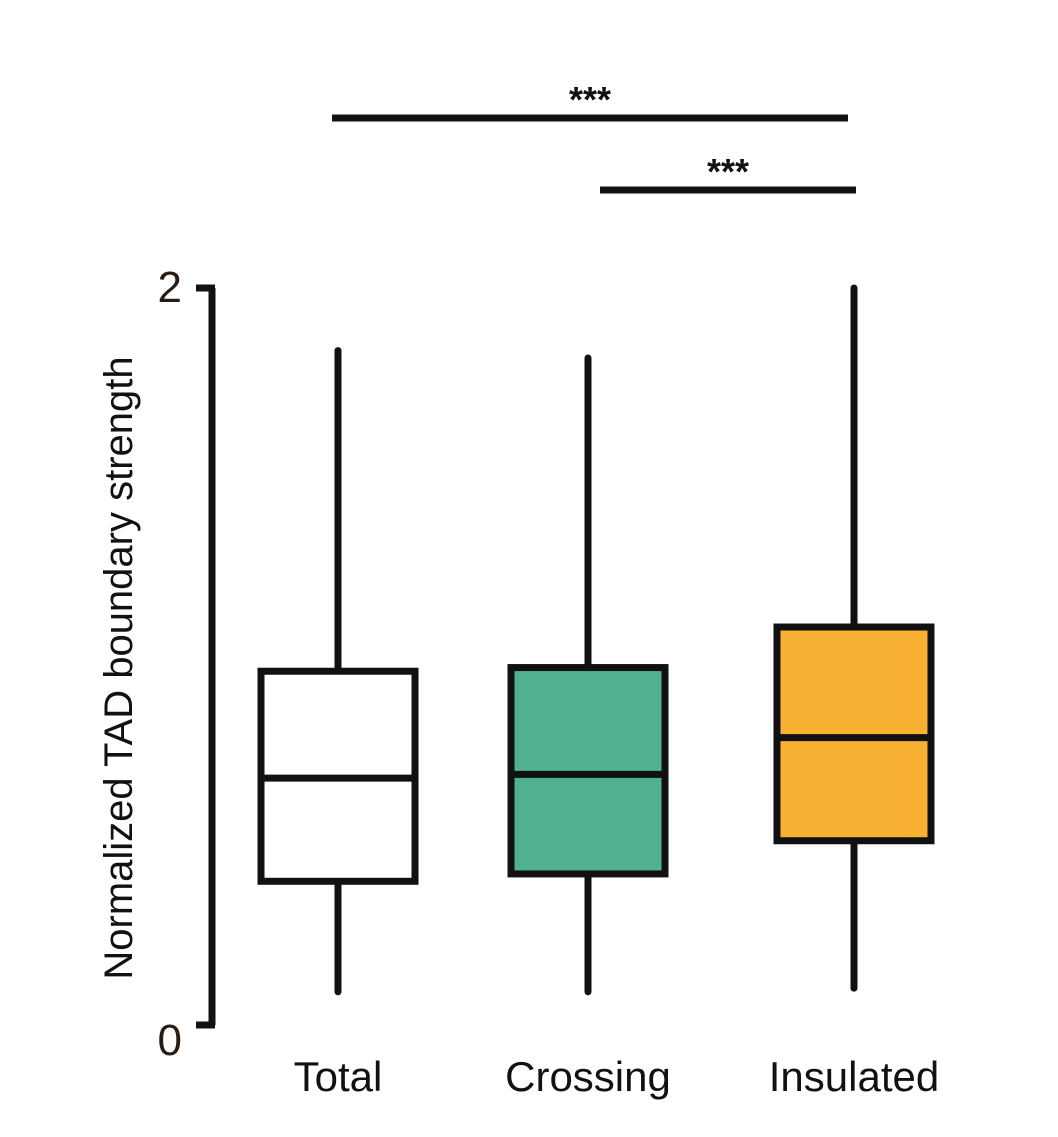 The height and width of the screenshot is (1137, 1058). I want to click on box-insulated, so click(854, 638).